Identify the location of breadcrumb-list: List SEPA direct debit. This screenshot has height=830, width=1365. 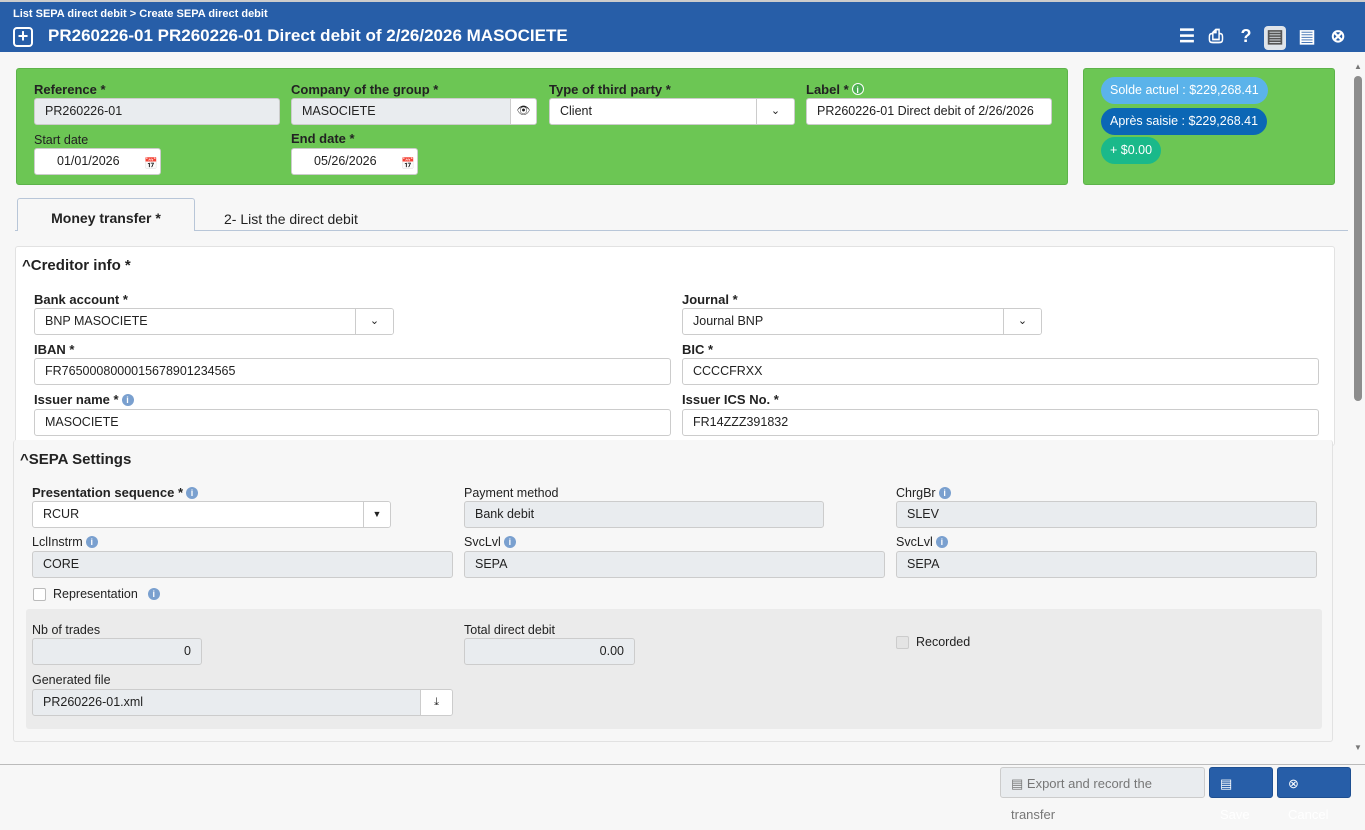
(70, 14).